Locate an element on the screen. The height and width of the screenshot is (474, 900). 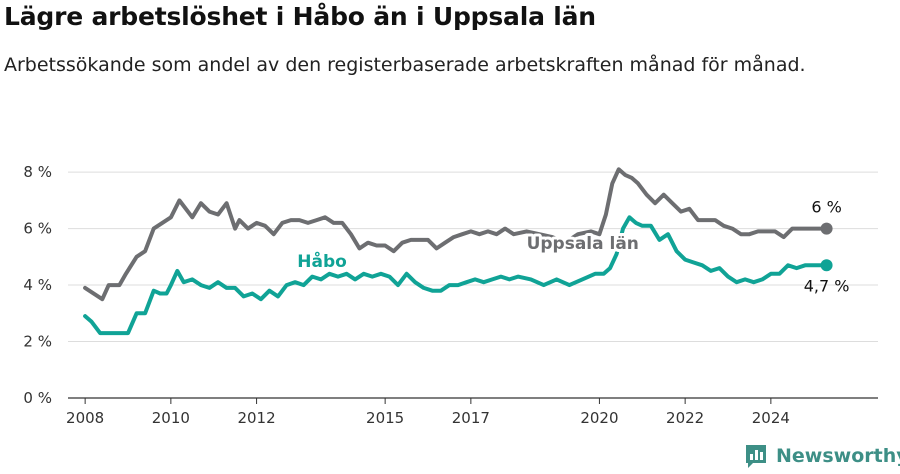
x-tick-label: 2020 is located at coordinates (599, 418).